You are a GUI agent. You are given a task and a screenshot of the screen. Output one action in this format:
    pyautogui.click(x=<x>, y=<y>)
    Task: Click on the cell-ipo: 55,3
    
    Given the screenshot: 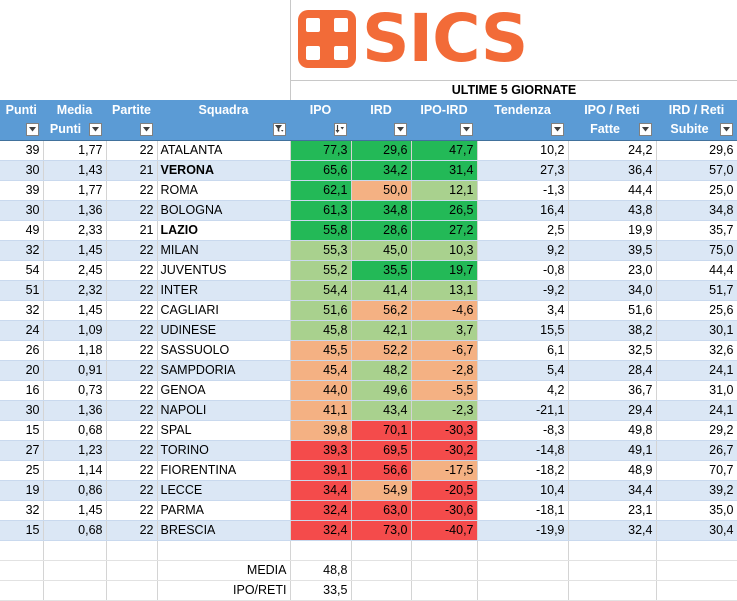 What is the action you would take?
    pyautogui.click(x=321, y=250)
    